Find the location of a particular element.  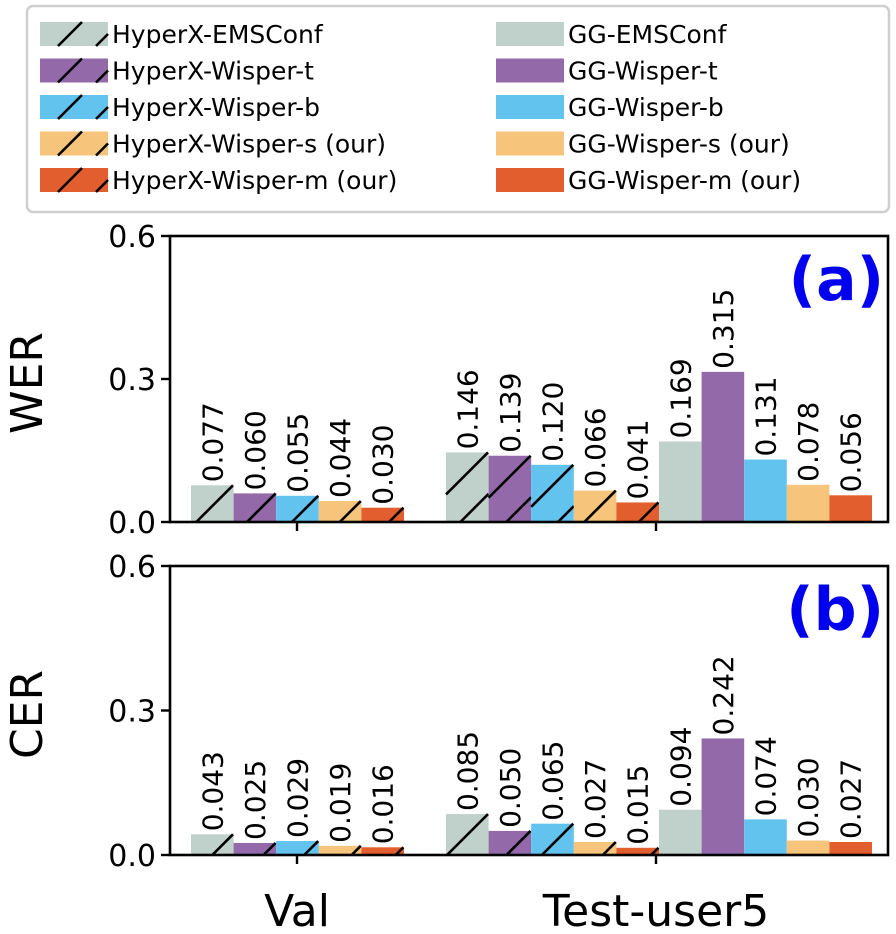

y-ticks: 0.0 0.3 0.6 is located at coordinates (139, 712).